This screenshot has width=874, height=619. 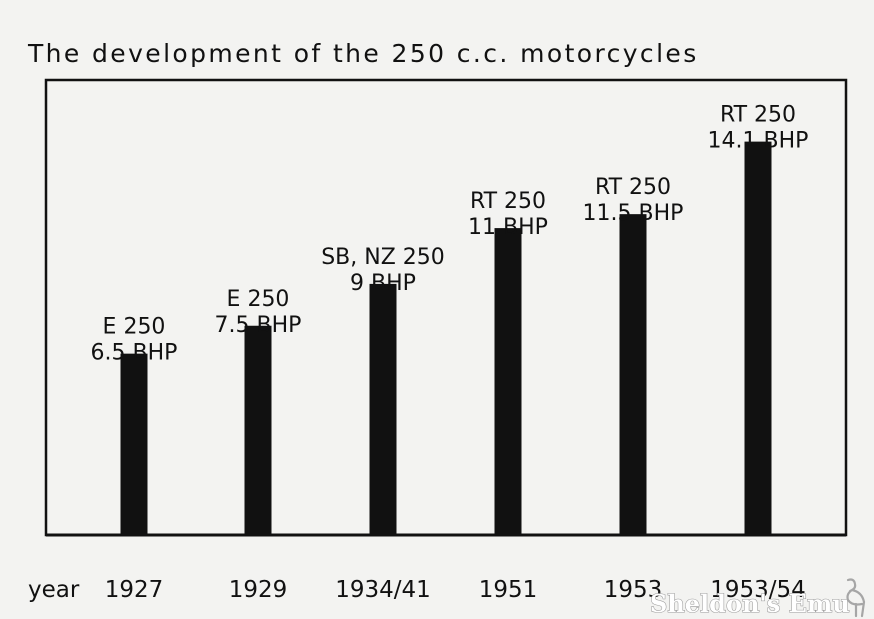 I want to click on bar-power-label: 11 BHP, so click(x=508, y=227).